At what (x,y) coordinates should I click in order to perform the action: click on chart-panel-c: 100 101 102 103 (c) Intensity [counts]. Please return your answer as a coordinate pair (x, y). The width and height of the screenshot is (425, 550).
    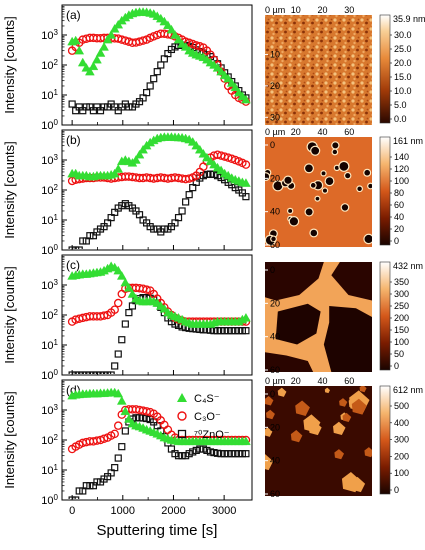
    Looking at the image, I should click on (127, 318).